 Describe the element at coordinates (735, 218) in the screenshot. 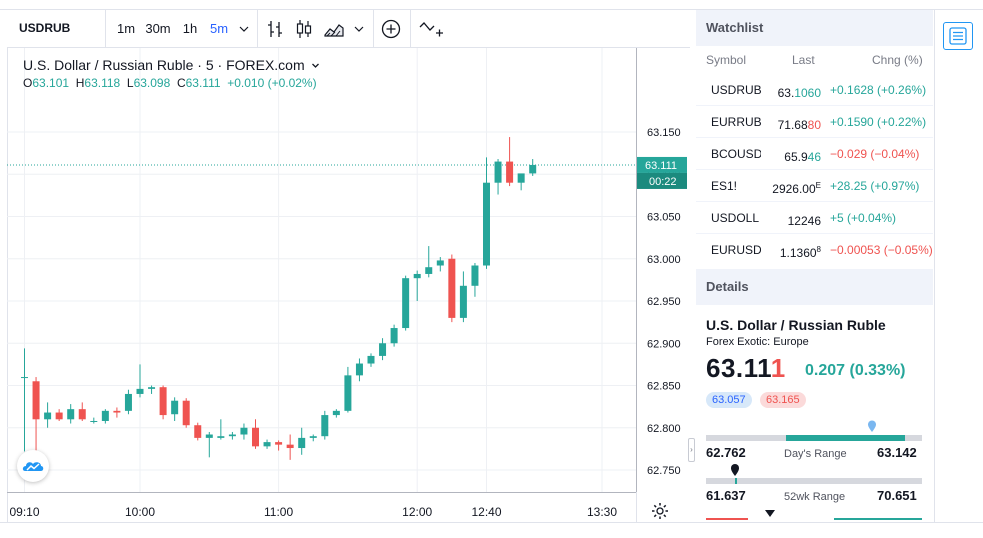

I see `watchlist-symbol: USDOLL` at that location.